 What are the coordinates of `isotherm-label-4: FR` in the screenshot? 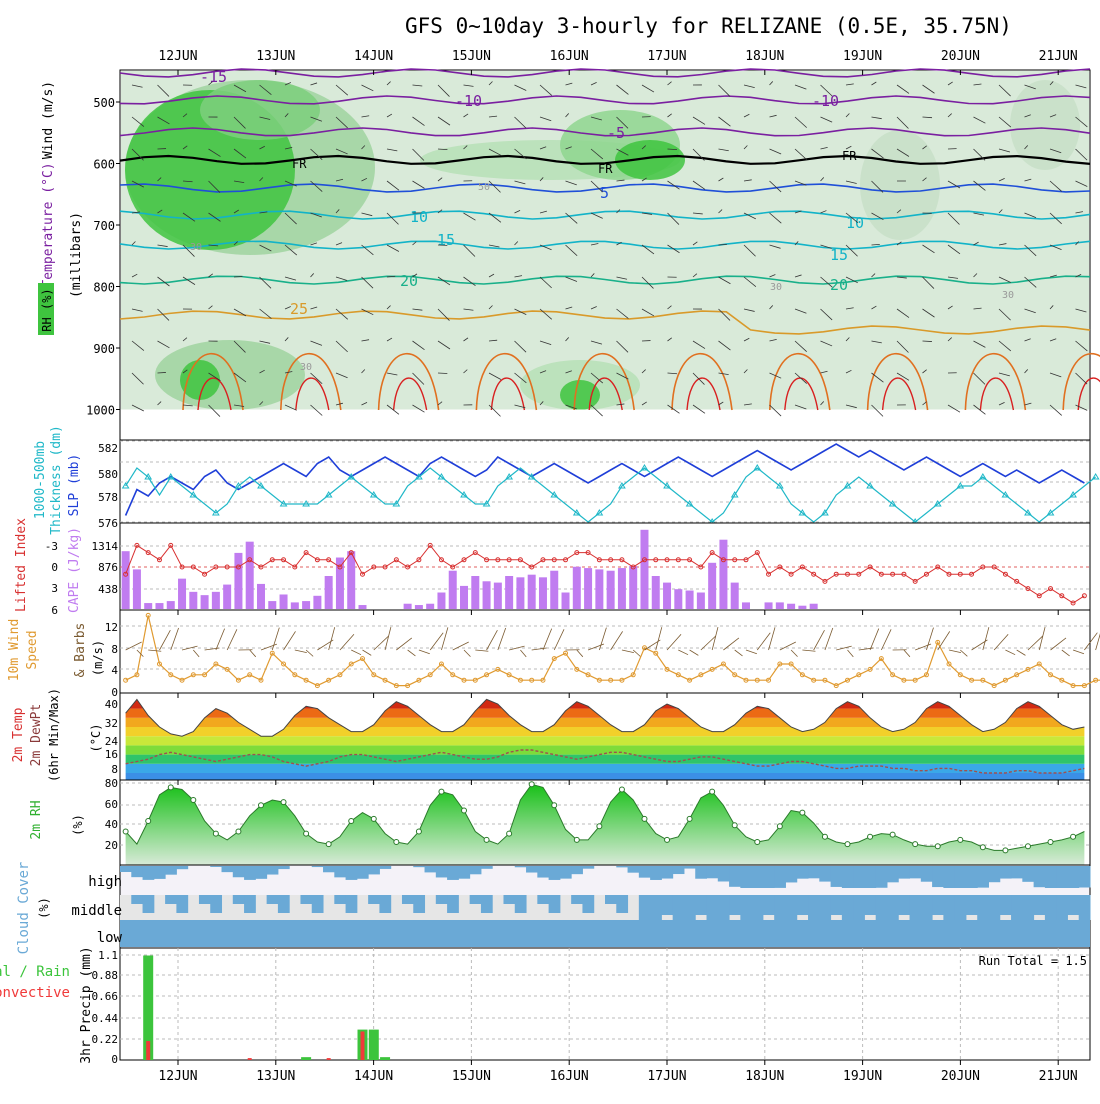 It's located at (299, 164).